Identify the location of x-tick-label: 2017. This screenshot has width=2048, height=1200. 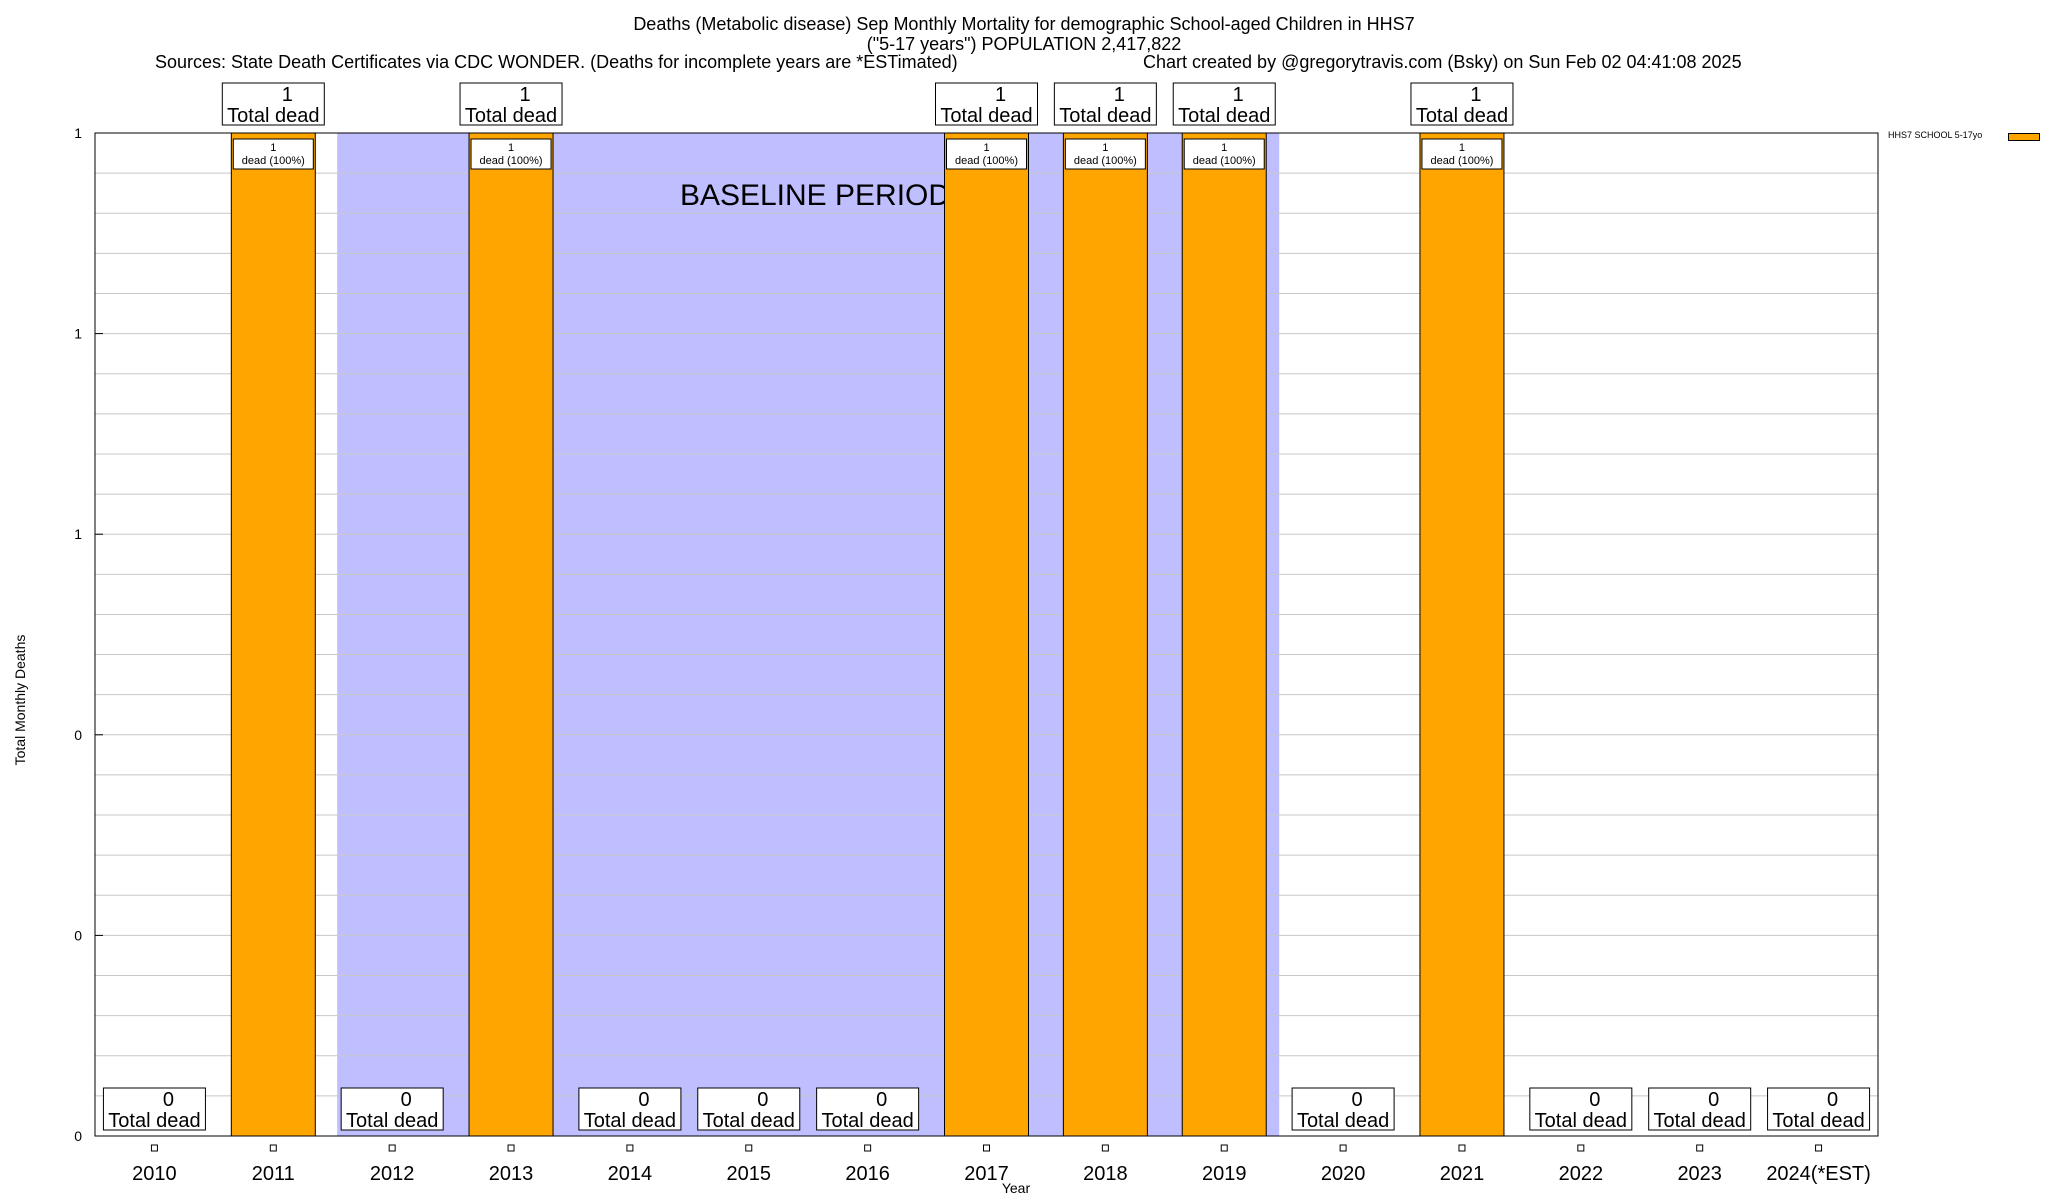
(986, 1174).